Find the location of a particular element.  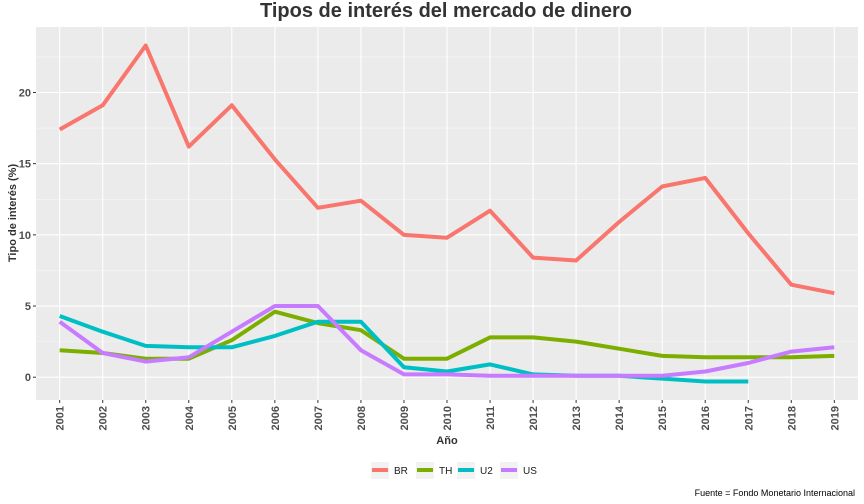

x-tick-label: 2009 is located at coordinates (405, 418).